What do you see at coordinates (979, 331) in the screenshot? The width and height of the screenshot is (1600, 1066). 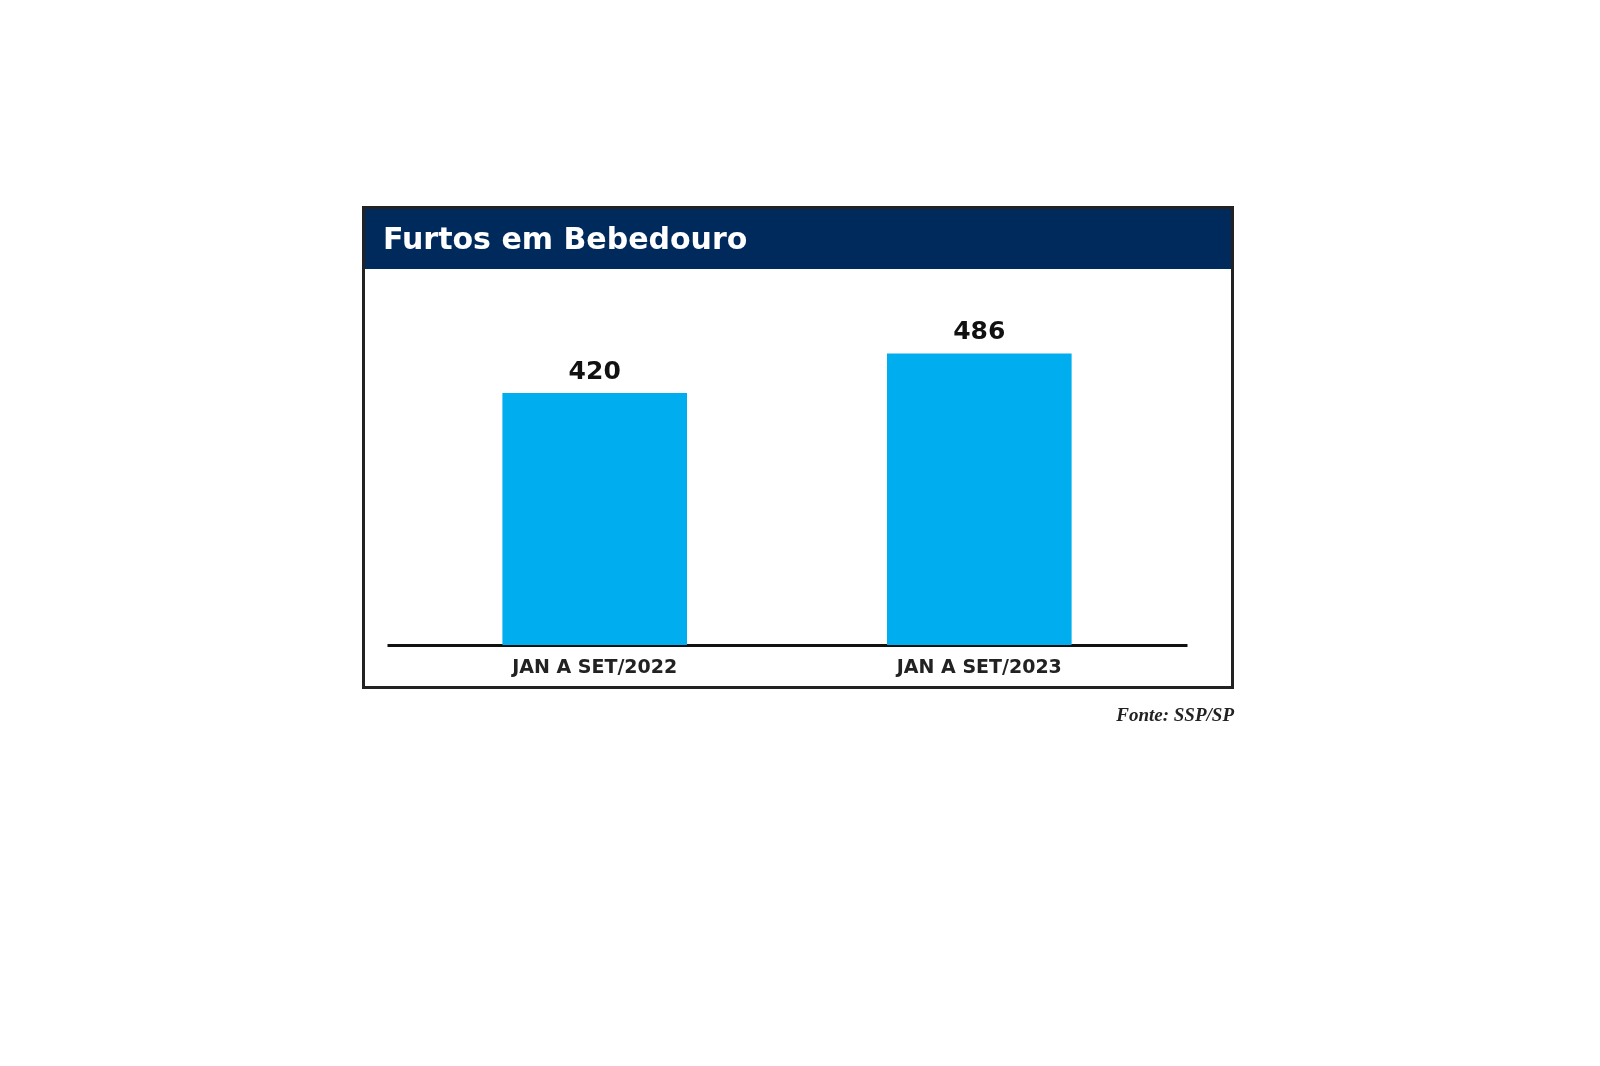 I see `data-label: 486` at bounding box center [979, 331].